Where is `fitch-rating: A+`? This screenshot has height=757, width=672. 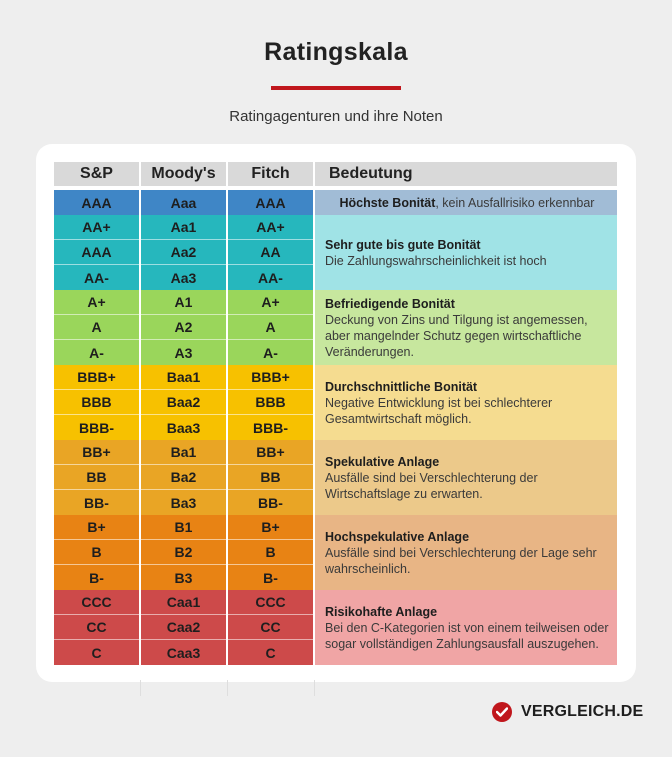 fitch-rating: A+ is located at coordinates (270, 302).